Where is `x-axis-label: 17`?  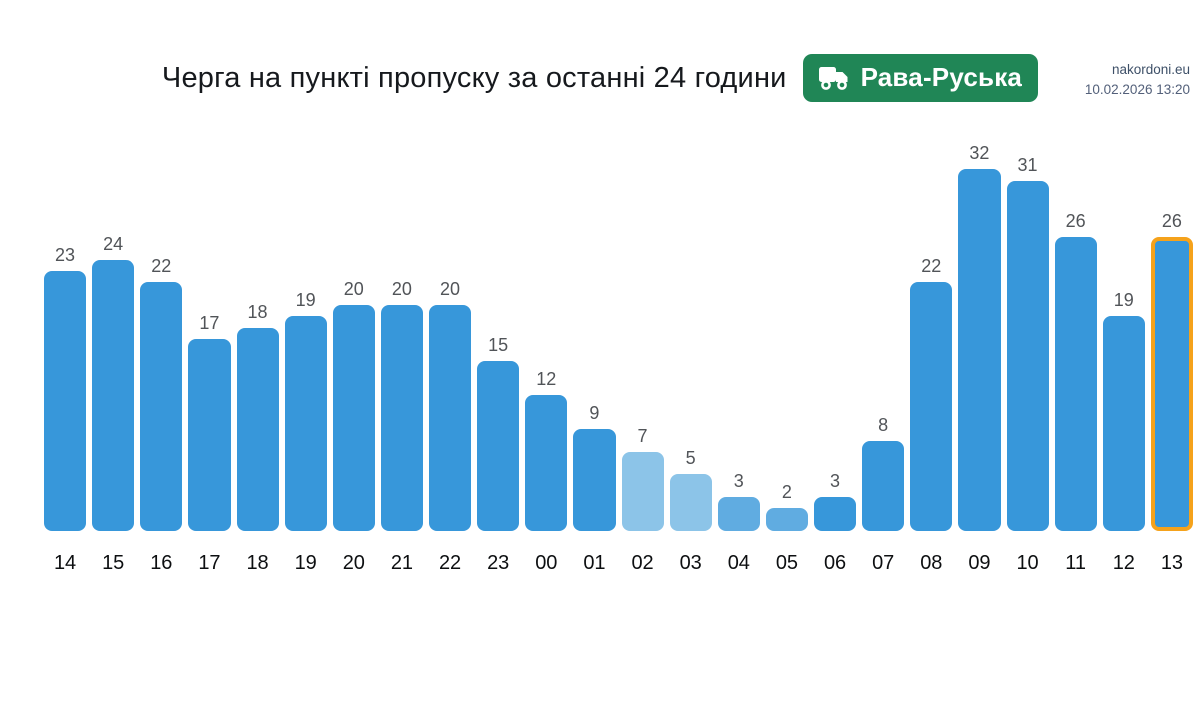 x-axis-label: 17 is located at coordinates (209, 563).